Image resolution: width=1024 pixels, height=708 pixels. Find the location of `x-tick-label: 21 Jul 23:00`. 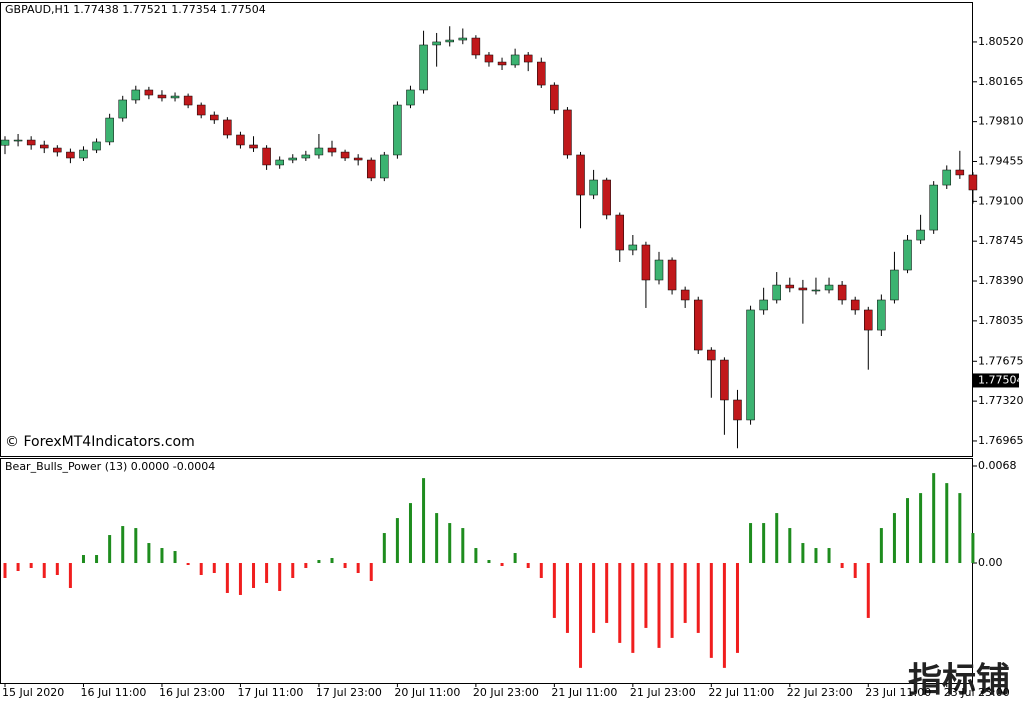

x-tick-label: 21 Jul 23:00 is located at coordinates (663, 692).